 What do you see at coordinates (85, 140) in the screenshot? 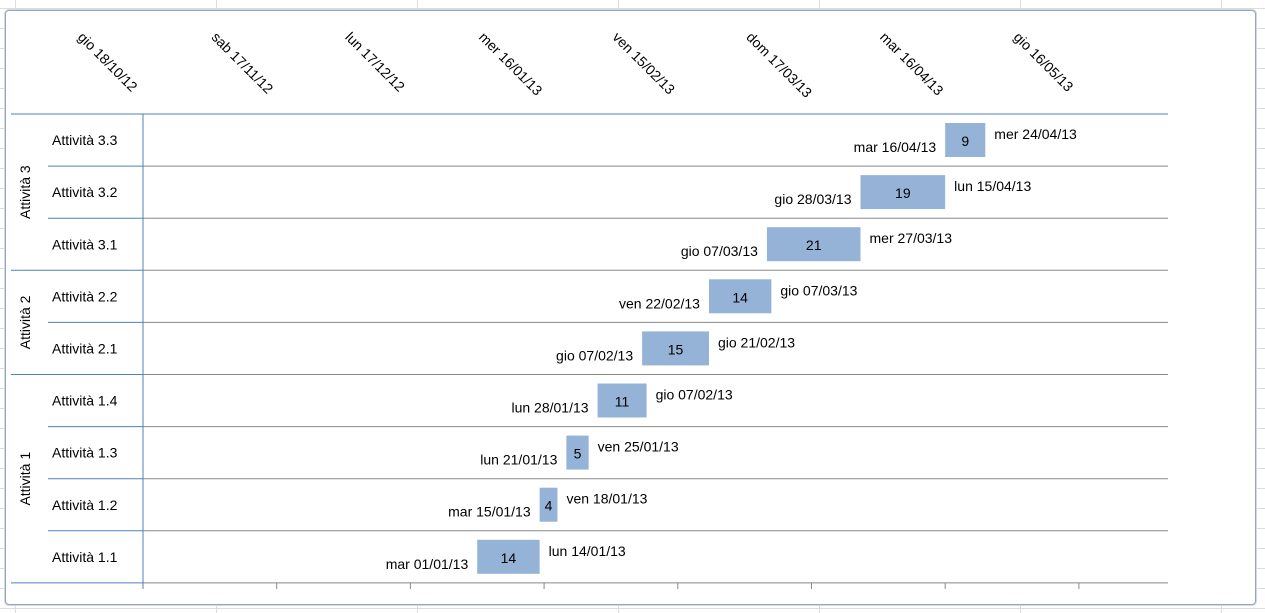
I see `task-label: Attività 3.3` at bounding box center [85, 140].